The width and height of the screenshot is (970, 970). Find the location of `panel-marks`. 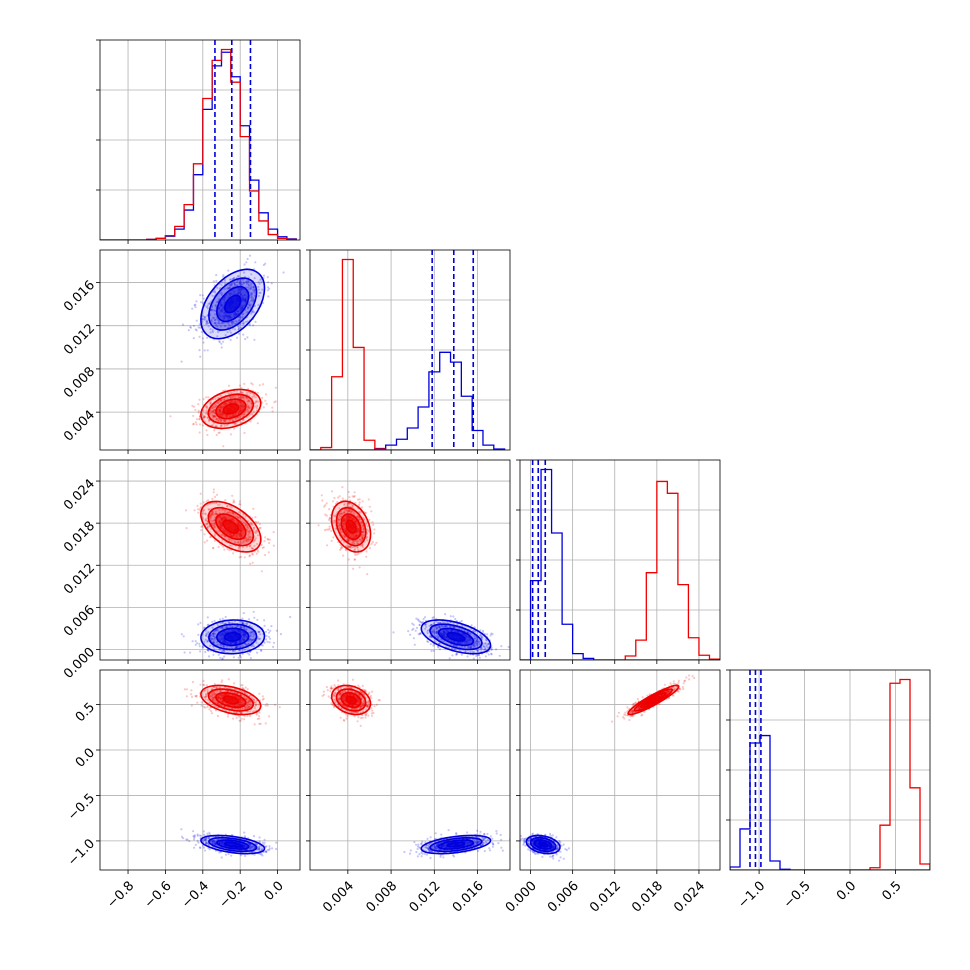

panel-marks is located at coordinates (236, 574).